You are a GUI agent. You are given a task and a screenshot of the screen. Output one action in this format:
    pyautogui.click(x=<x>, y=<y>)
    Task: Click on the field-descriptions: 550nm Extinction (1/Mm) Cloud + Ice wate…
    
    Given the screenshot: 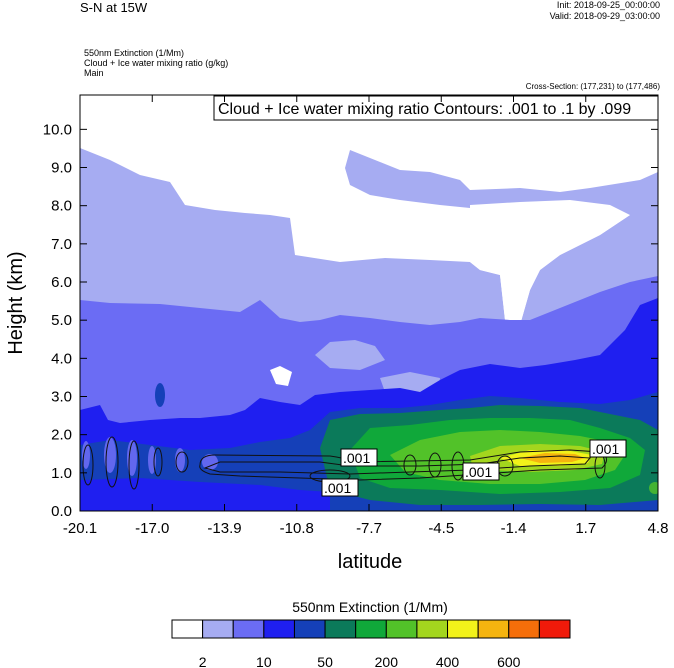 What is the action you would take?
    pyautogui.click(x=156, y=63)
    